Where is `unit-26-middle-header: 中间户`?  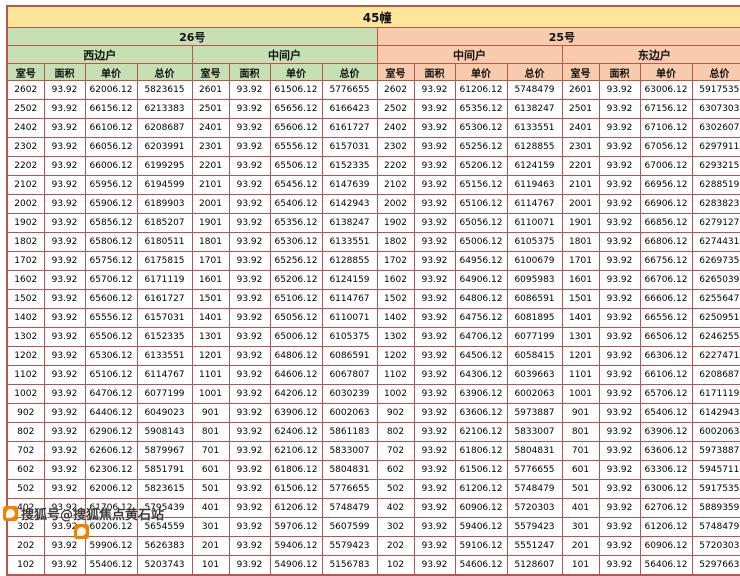 unit-26-middle-header: 中间户 is located at coordinates (284, 54).